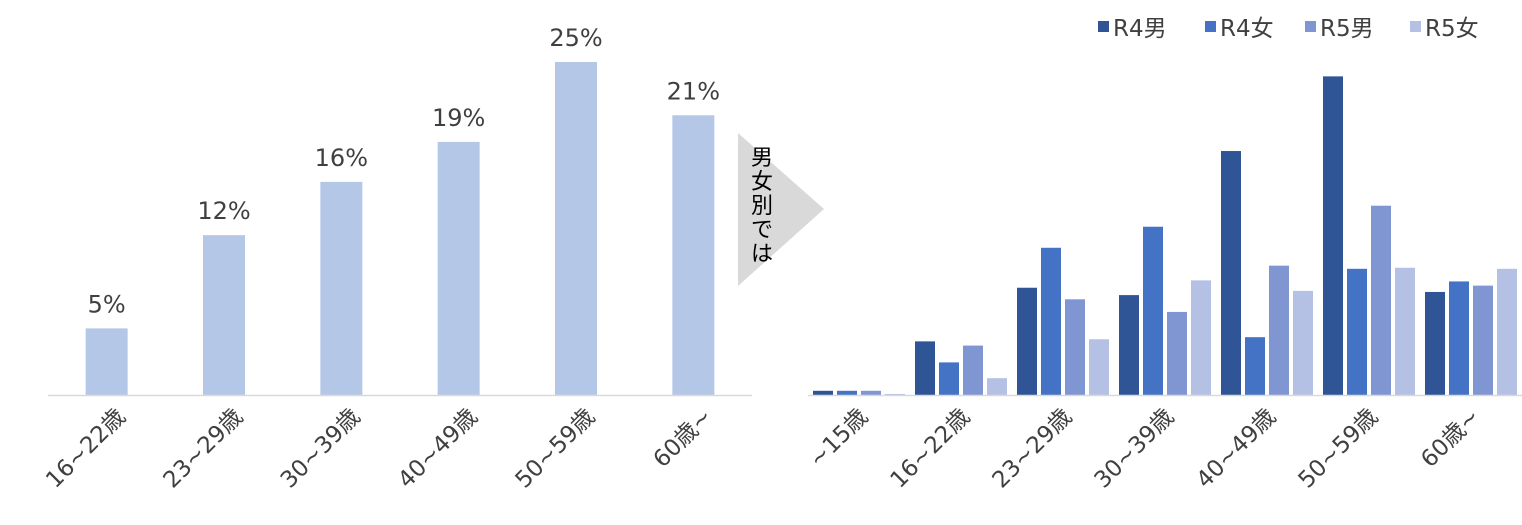  I want to click on x-tick-label: ~15歳, so click(838, 438).